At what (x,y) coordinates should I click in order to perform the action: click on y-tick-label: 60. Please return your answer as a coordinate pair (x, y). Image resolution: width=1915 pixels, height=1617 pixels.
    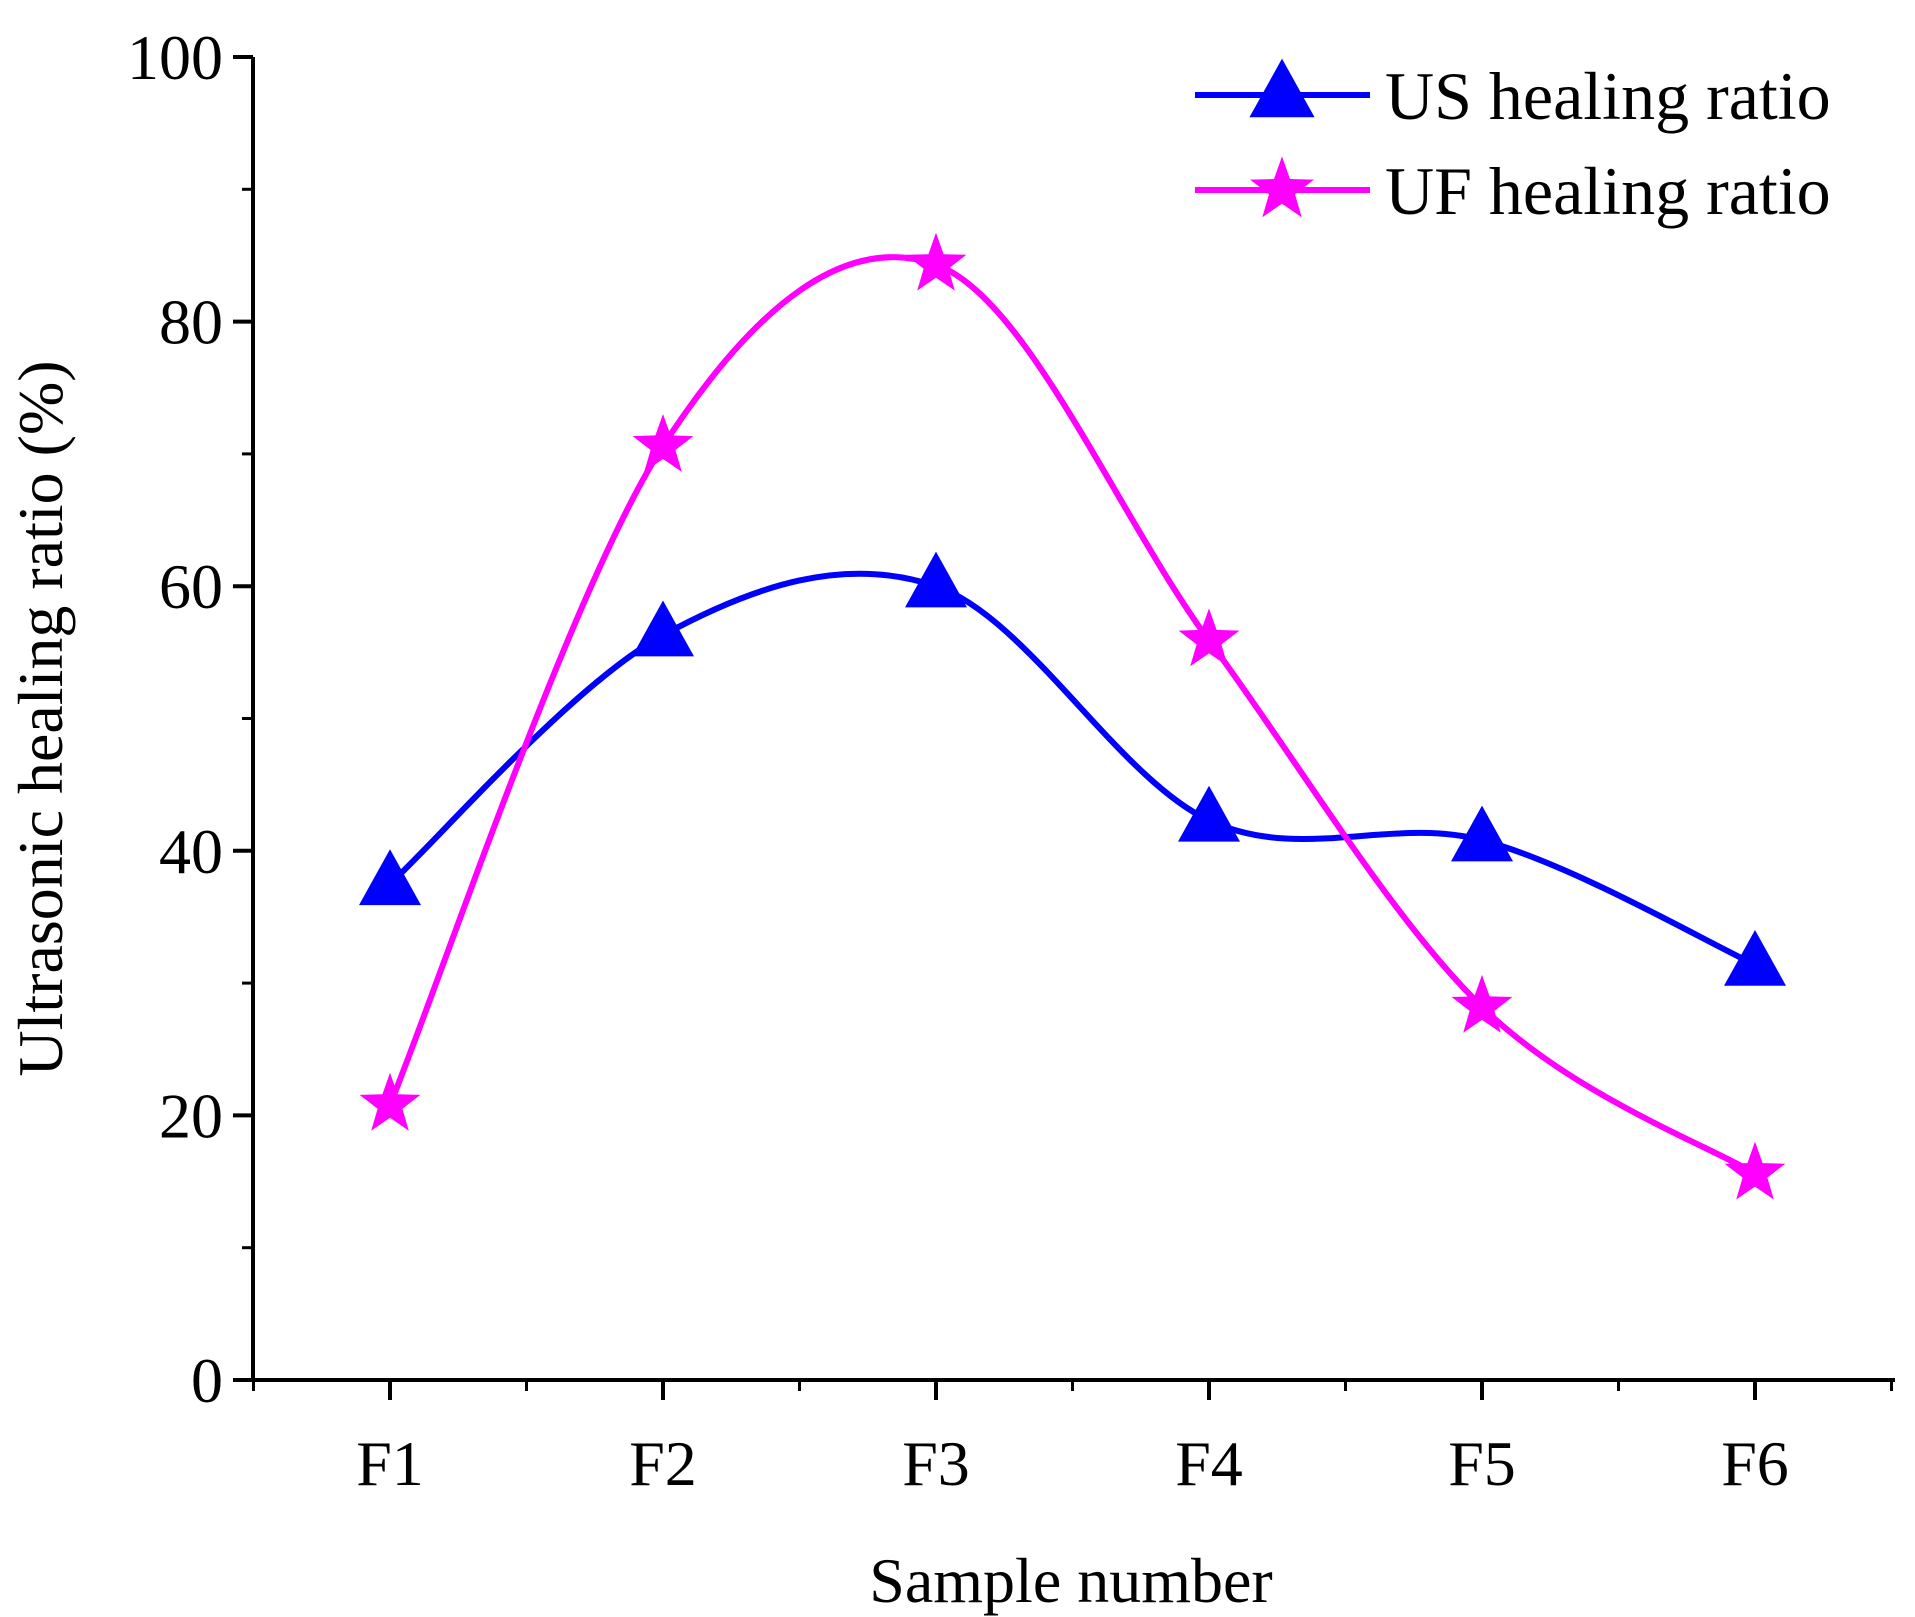
    Looking at the image, I should click on (191, 586).